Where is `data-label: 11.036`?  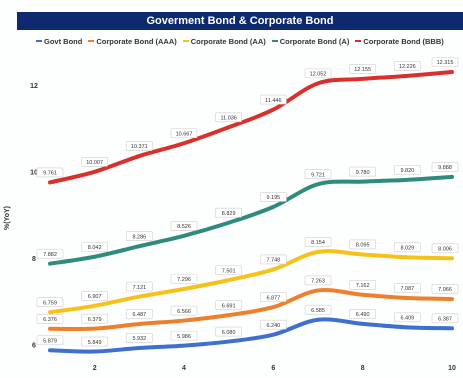 data-label: 11.036 is located at coordinates (228, 118).